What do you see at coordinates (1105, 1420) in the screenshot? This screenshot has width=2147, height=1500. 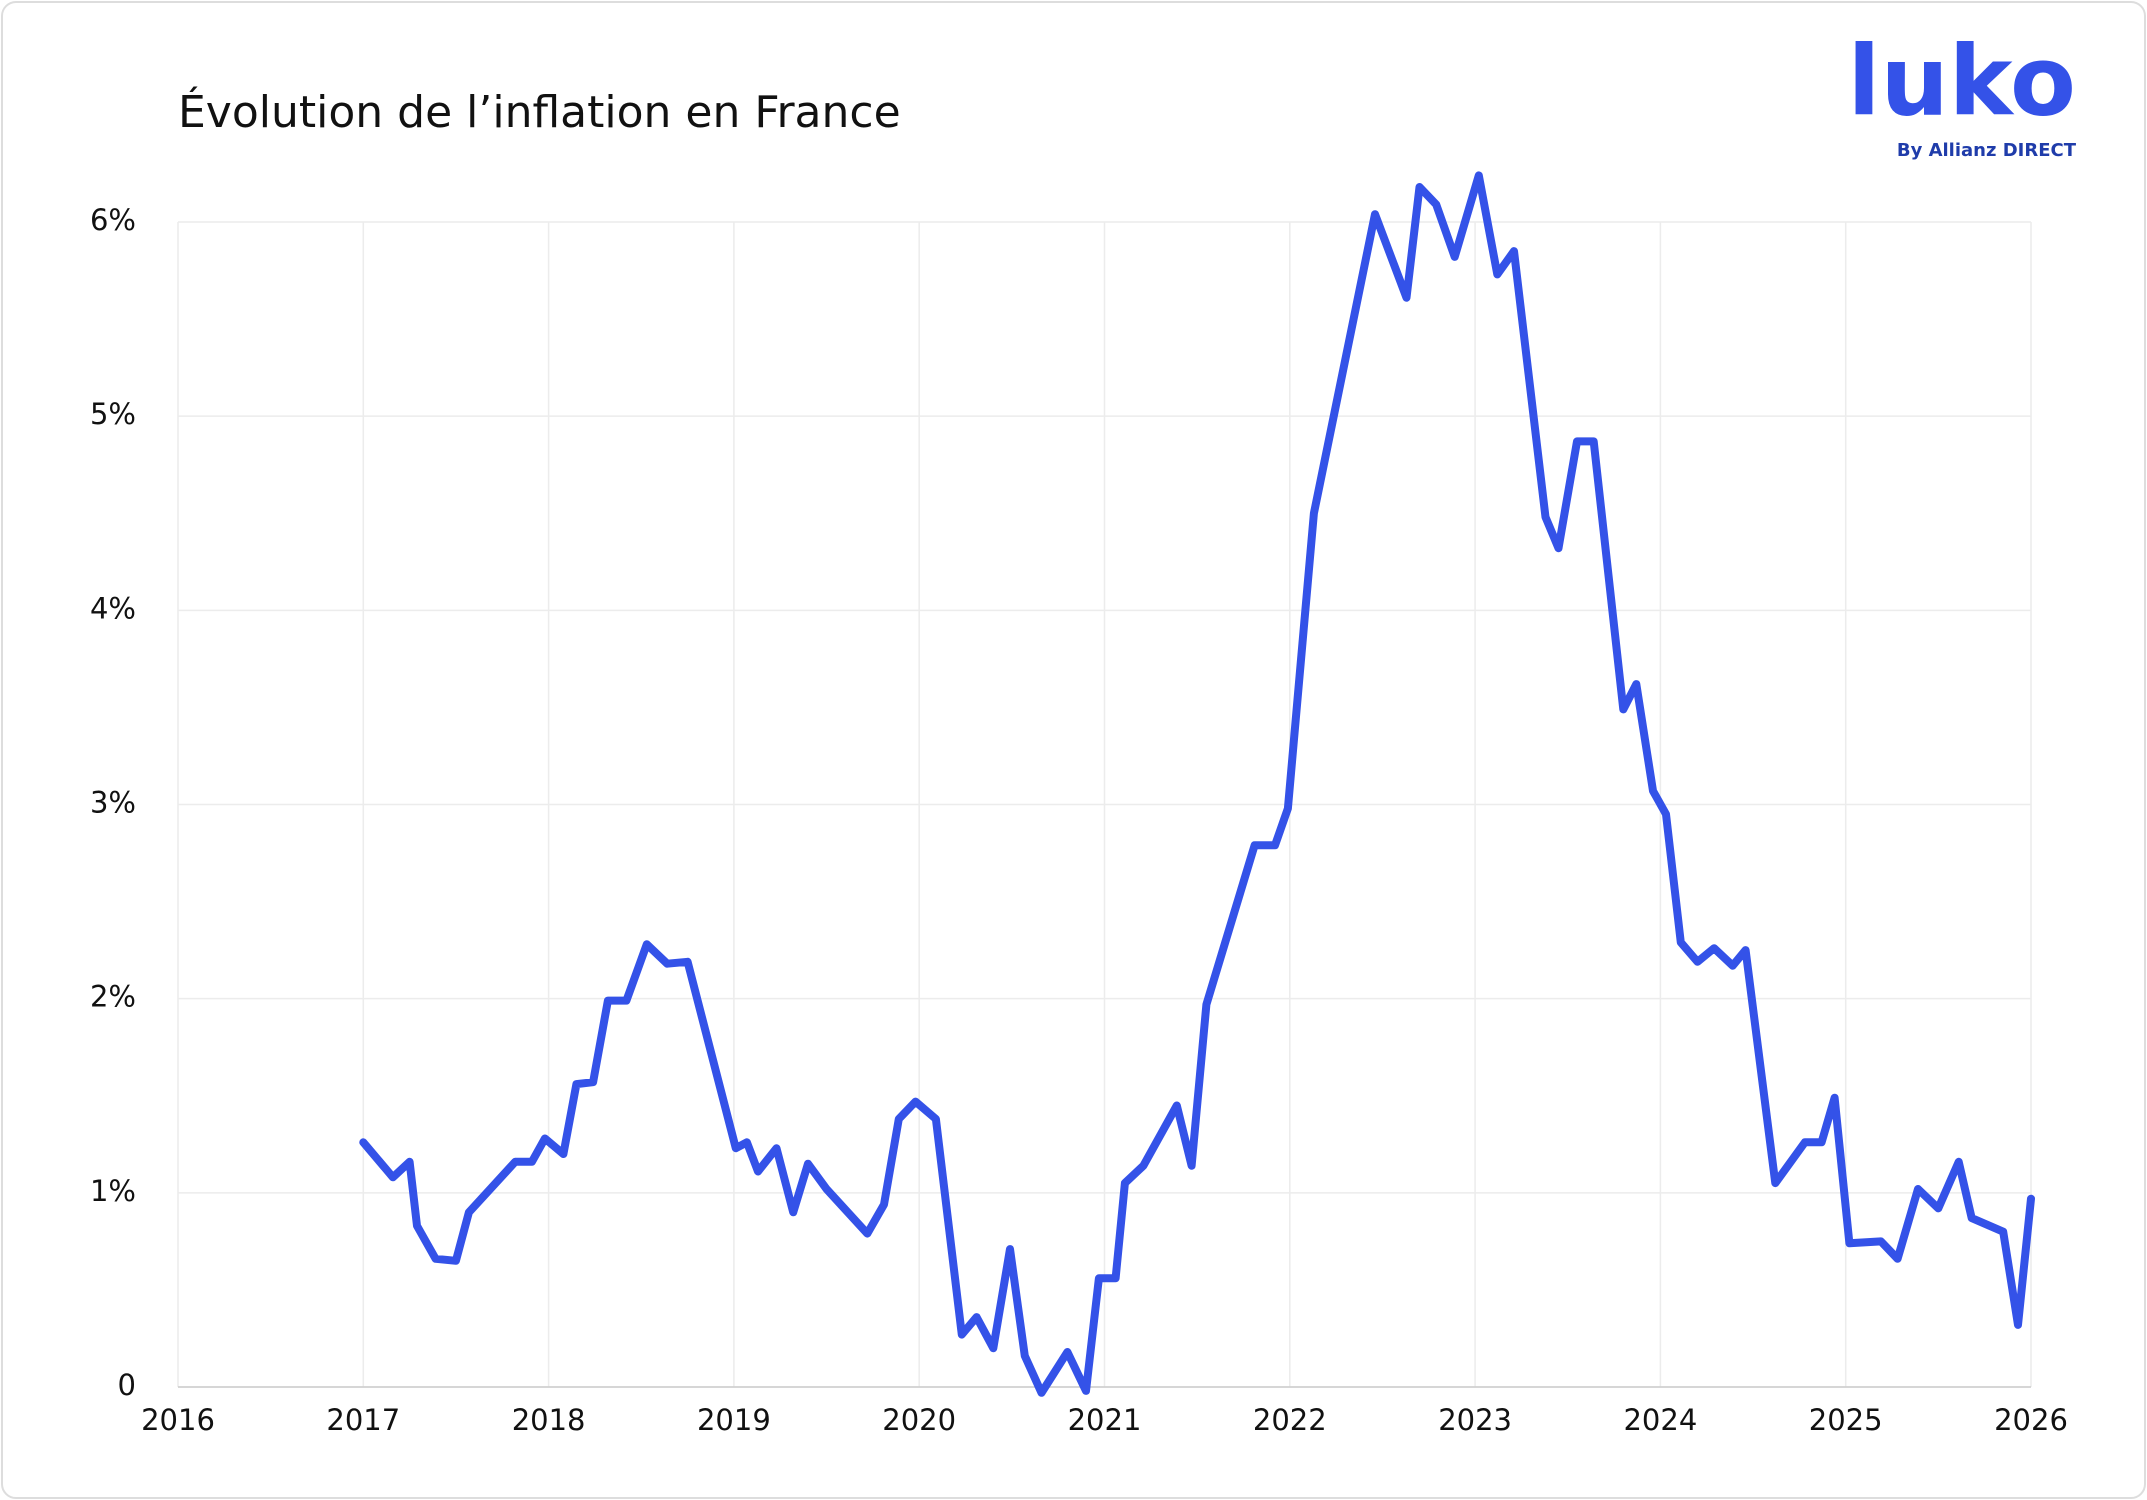 I see `x-tick-label: 2021` at bounding box center [1105, 1420].